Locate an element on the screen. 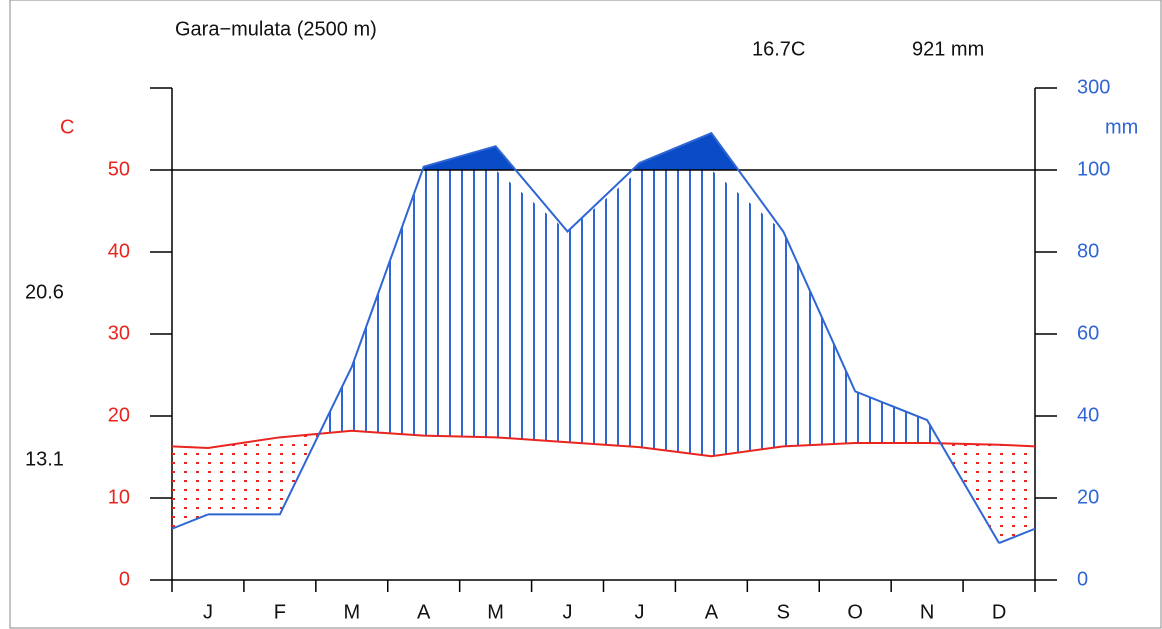  x-tick-label: N is located at coordinates (927, 612).